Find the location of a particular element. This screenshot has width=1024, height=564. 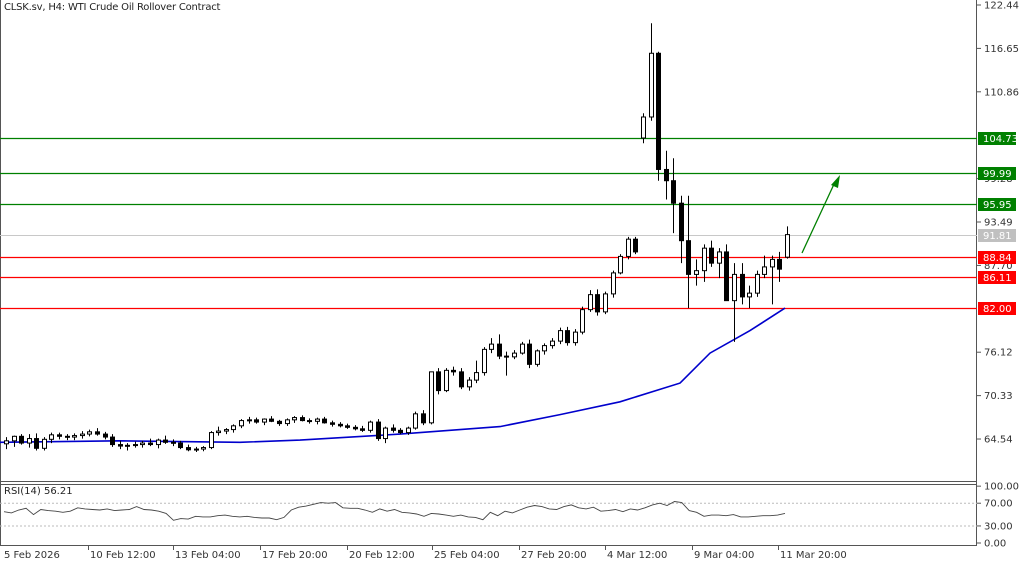

rsi-tick-label: 100.00 is located at coordinates (1001, 487).